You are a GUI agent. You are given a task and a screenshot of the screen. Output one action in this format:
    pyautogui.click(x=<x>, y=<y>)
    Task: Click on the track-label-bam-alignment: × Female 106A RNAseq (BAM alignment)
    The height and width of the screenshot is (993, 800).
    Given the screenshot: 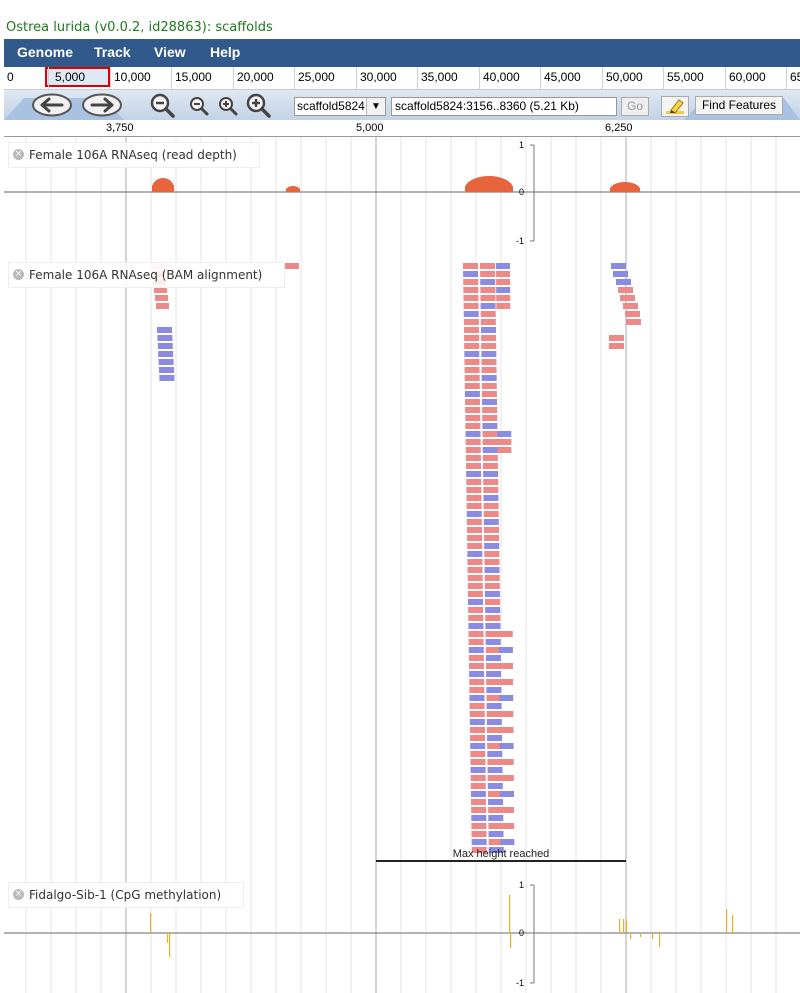 What is the action you would take?
    pyautogui.click(x=147, y=275)
    